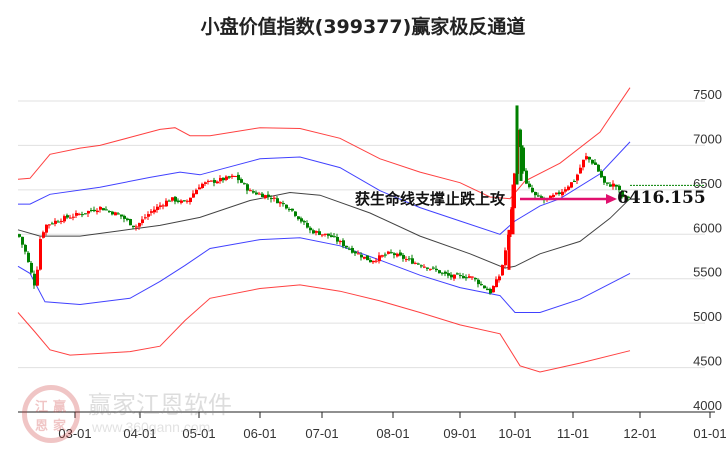  I want to click on last-price-label: 6416.155, so click(661, 198).